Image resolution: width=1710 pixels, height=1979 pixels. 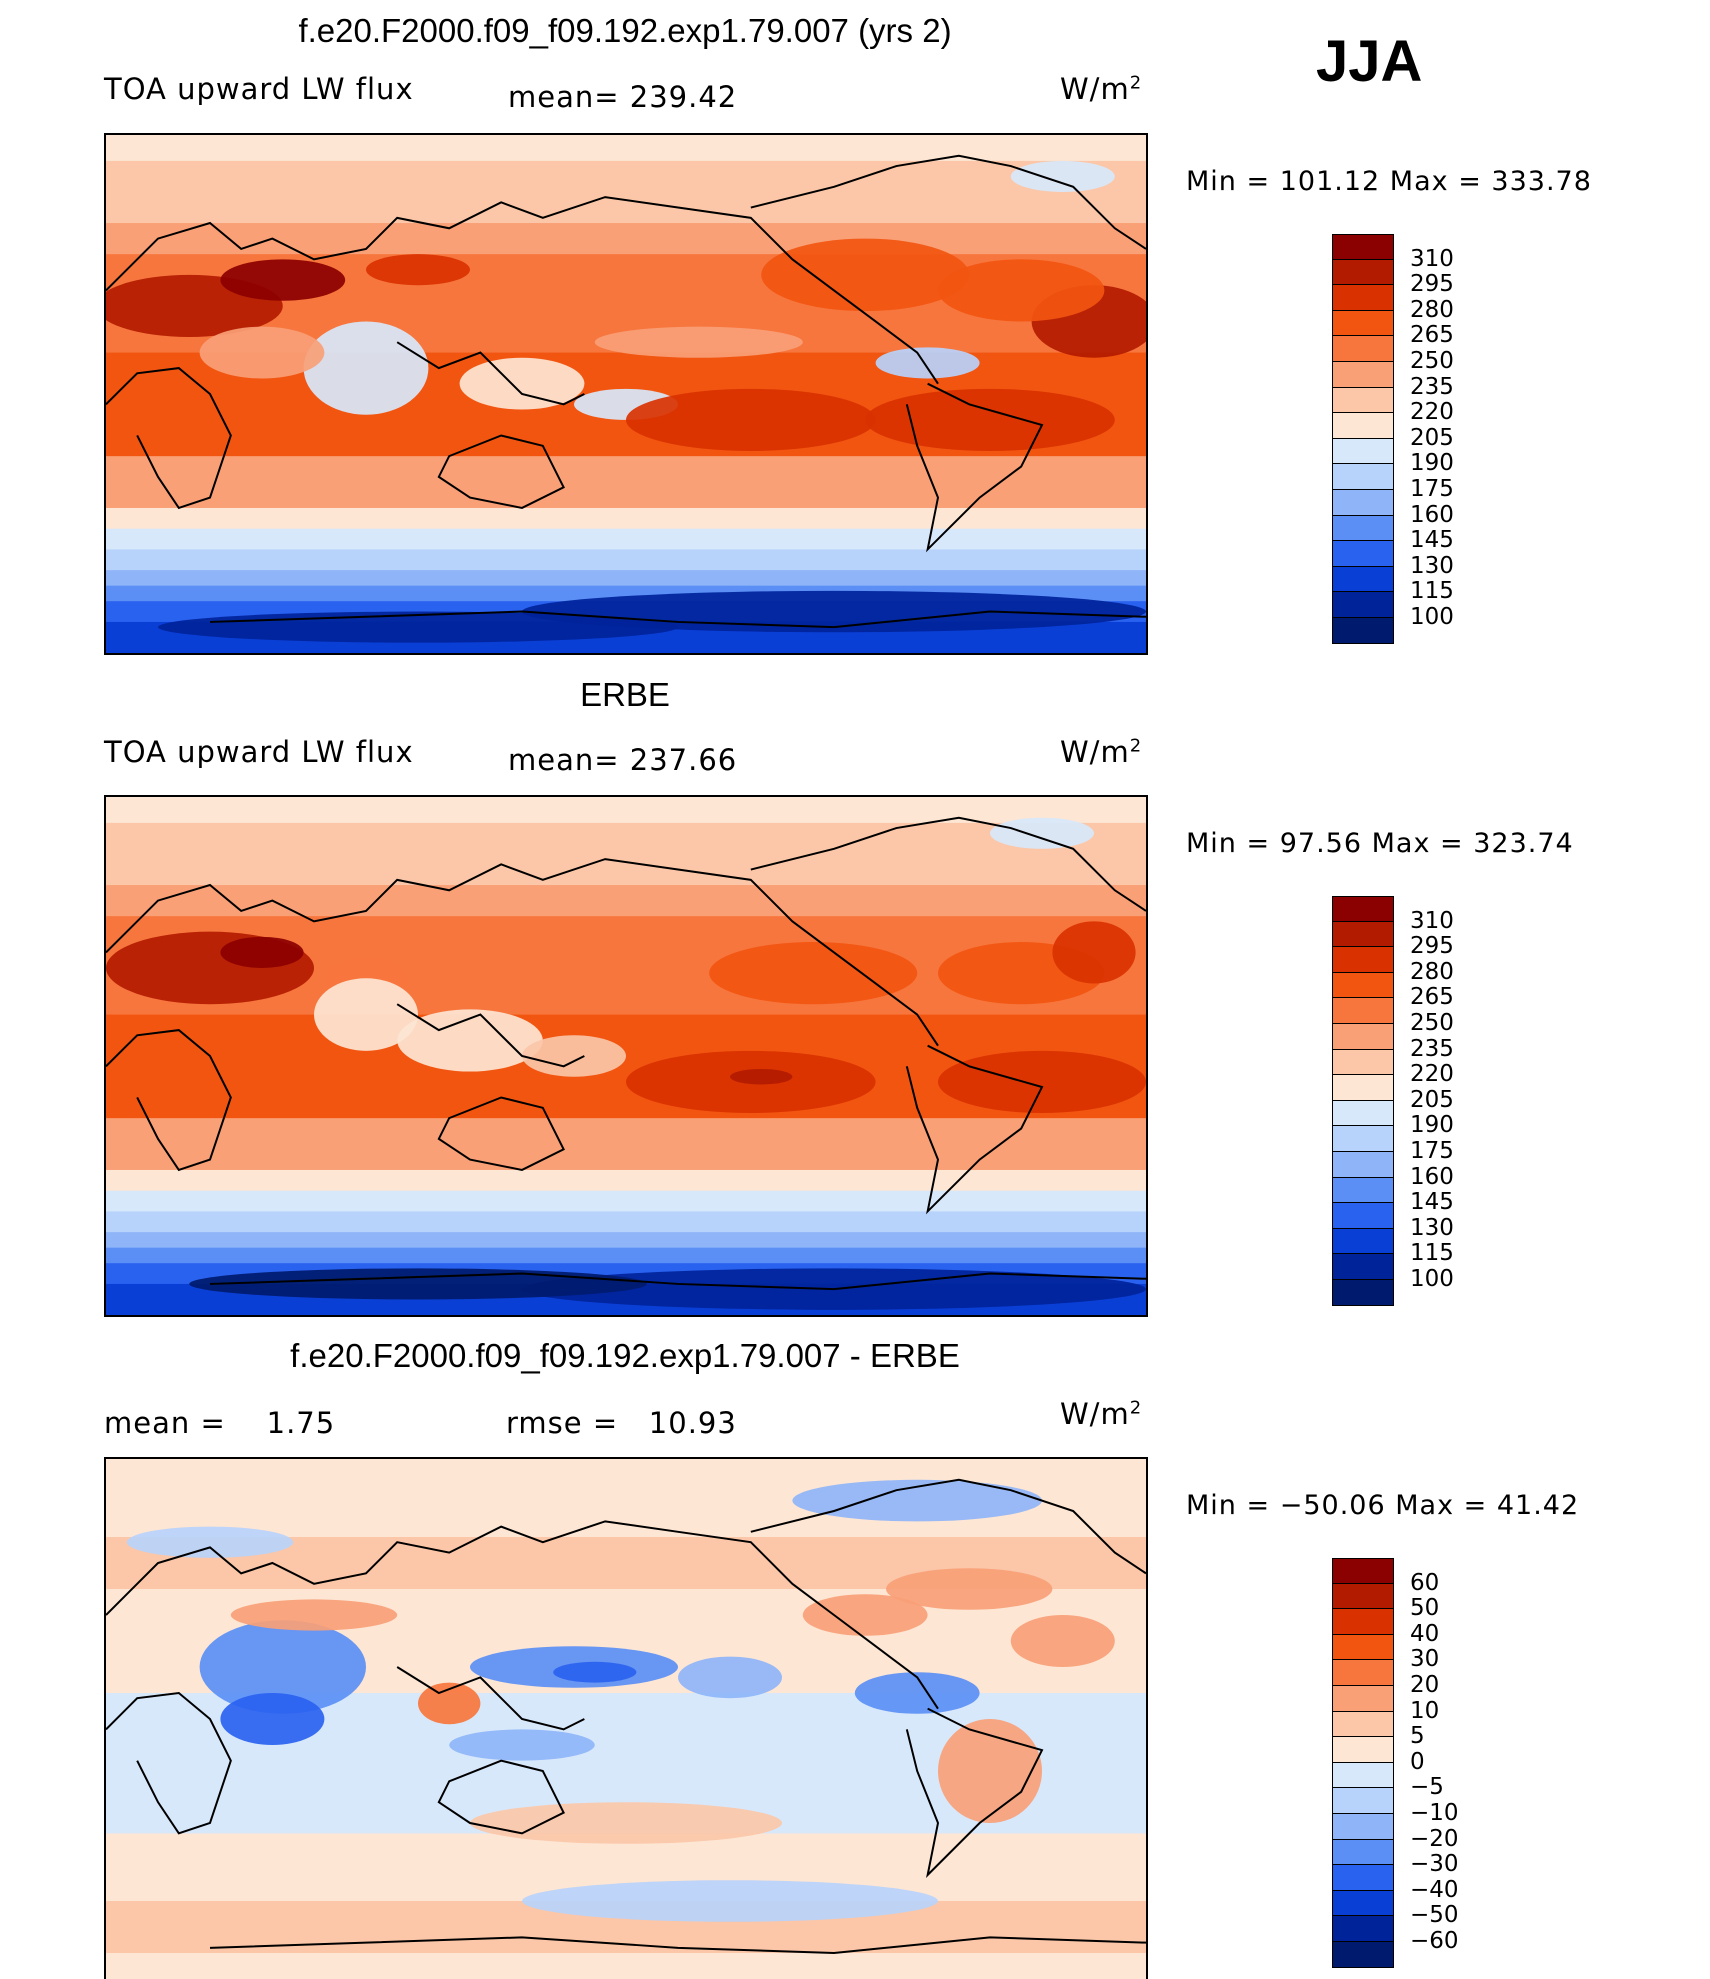 I want to click on panel3-minmax: Min = −50.06 Max = 41.42, so click(x=1382, y=1505).